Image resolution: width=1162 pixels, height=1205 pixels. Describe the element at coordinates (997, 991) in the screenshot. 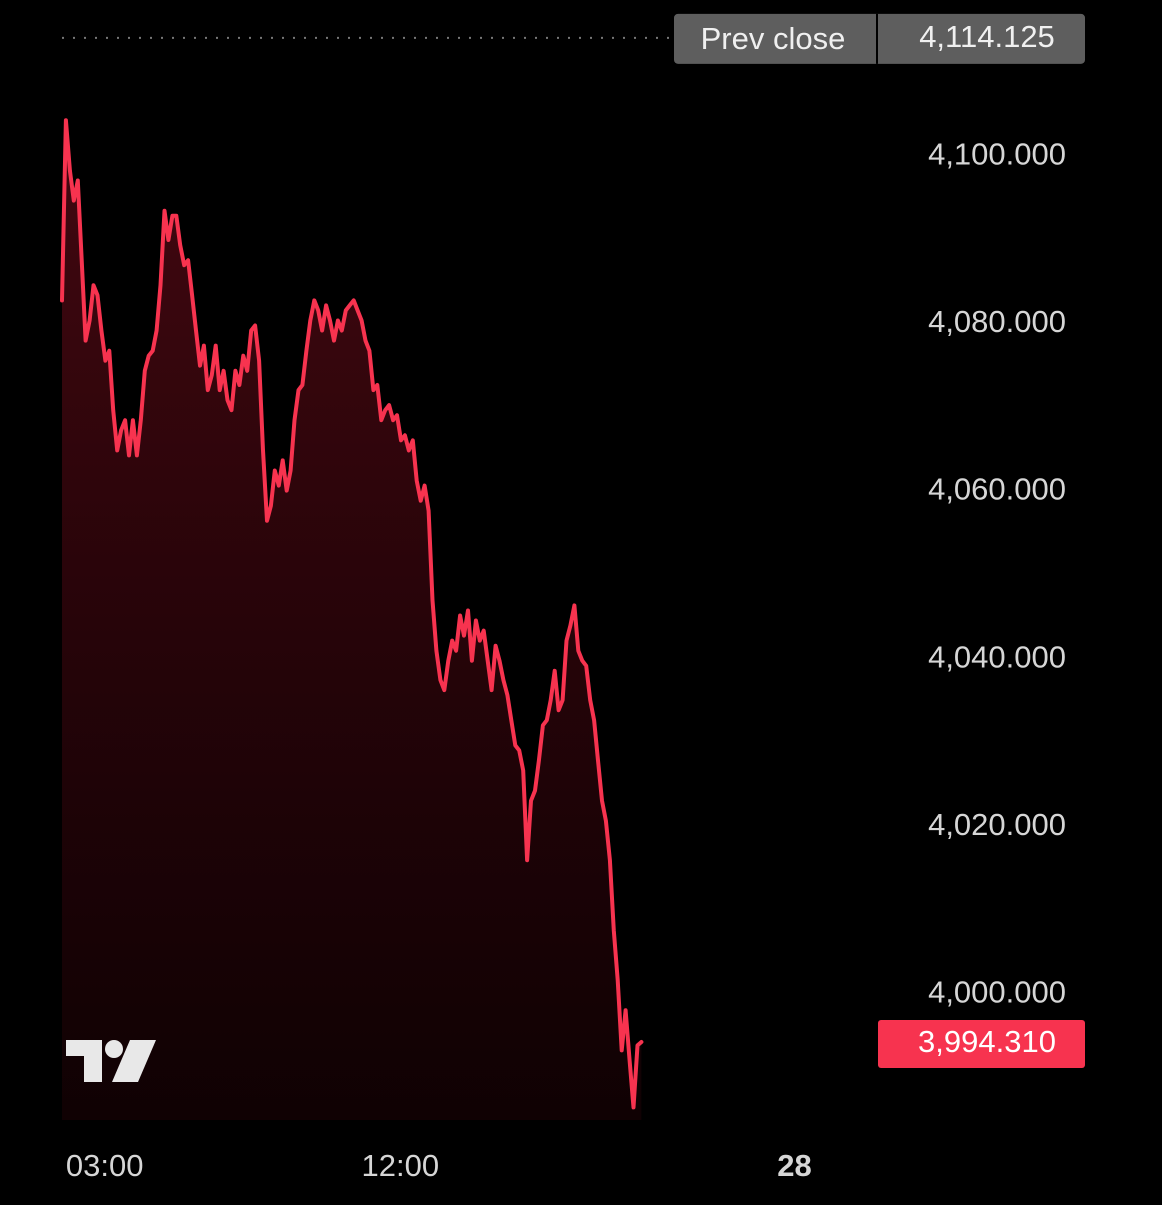

I see `y-tick-label: 4,000.000` at that location.